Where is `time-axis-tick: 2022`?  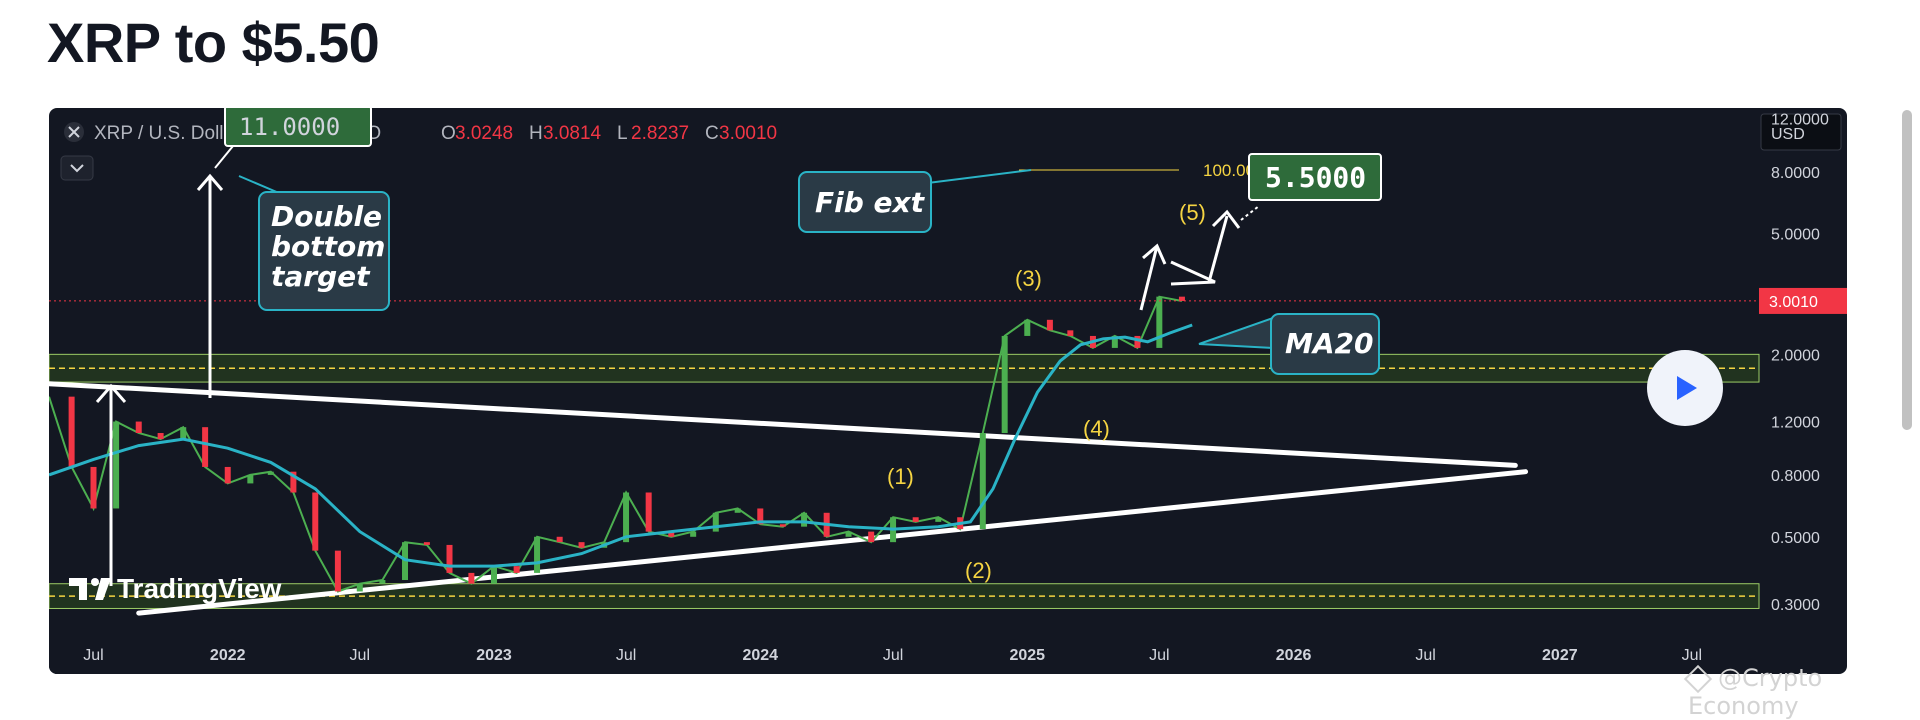
time-axis-tick: 2022 is located at coordinates (228, 655).